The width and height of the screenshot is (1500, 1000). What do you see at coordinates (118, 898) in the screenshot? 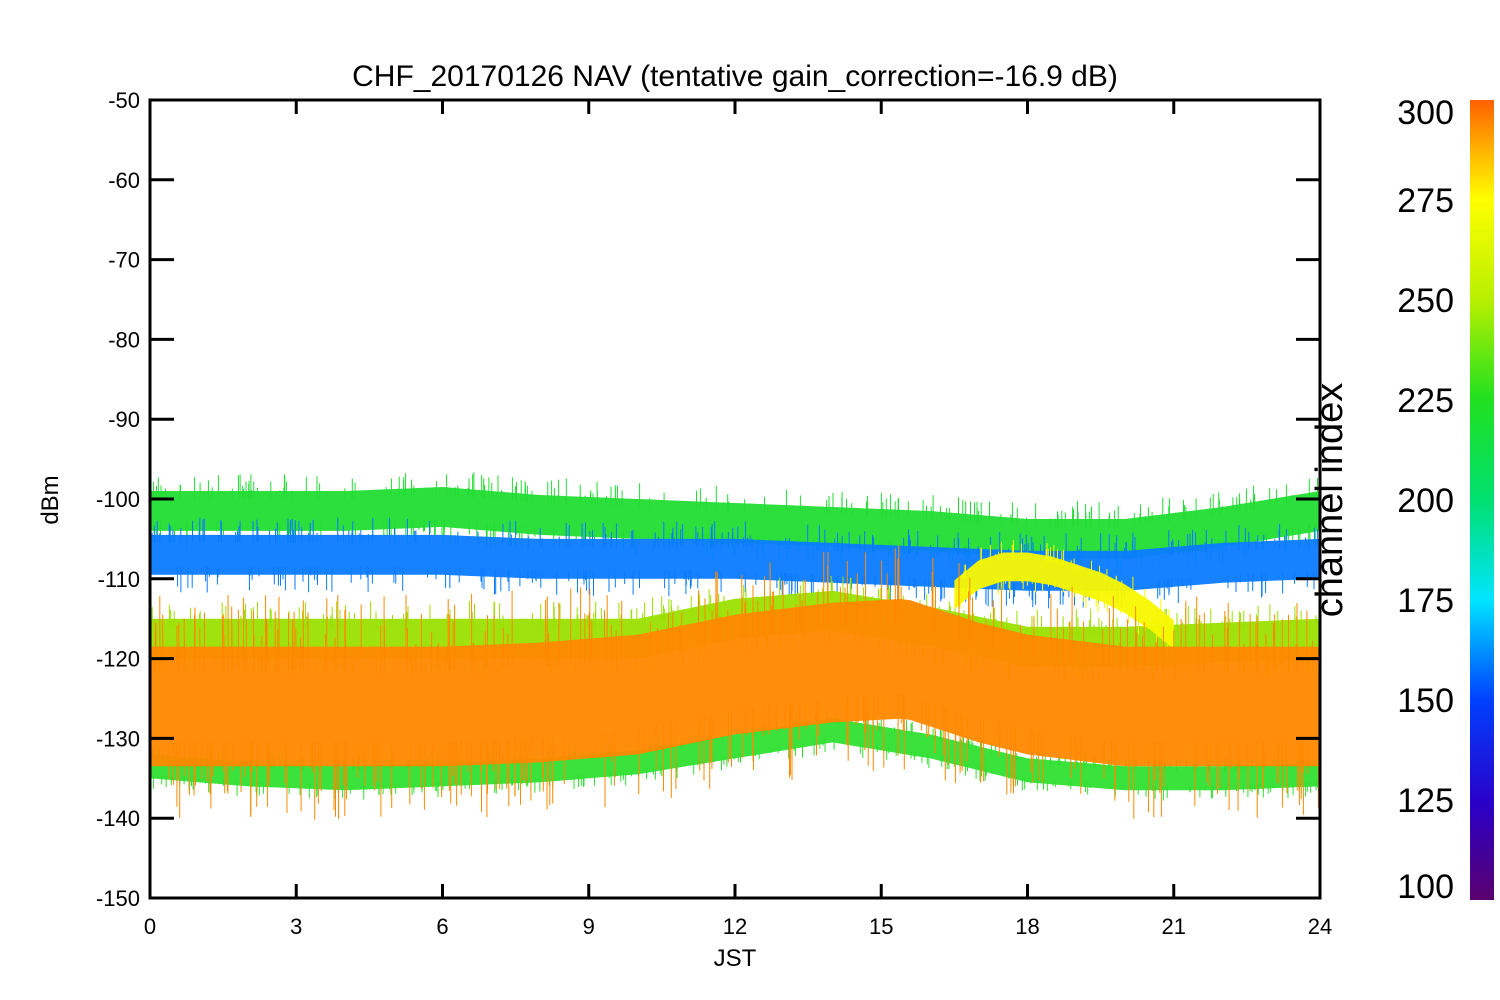
I see `y-tick-label: -150` at bounding box center [118, 898].